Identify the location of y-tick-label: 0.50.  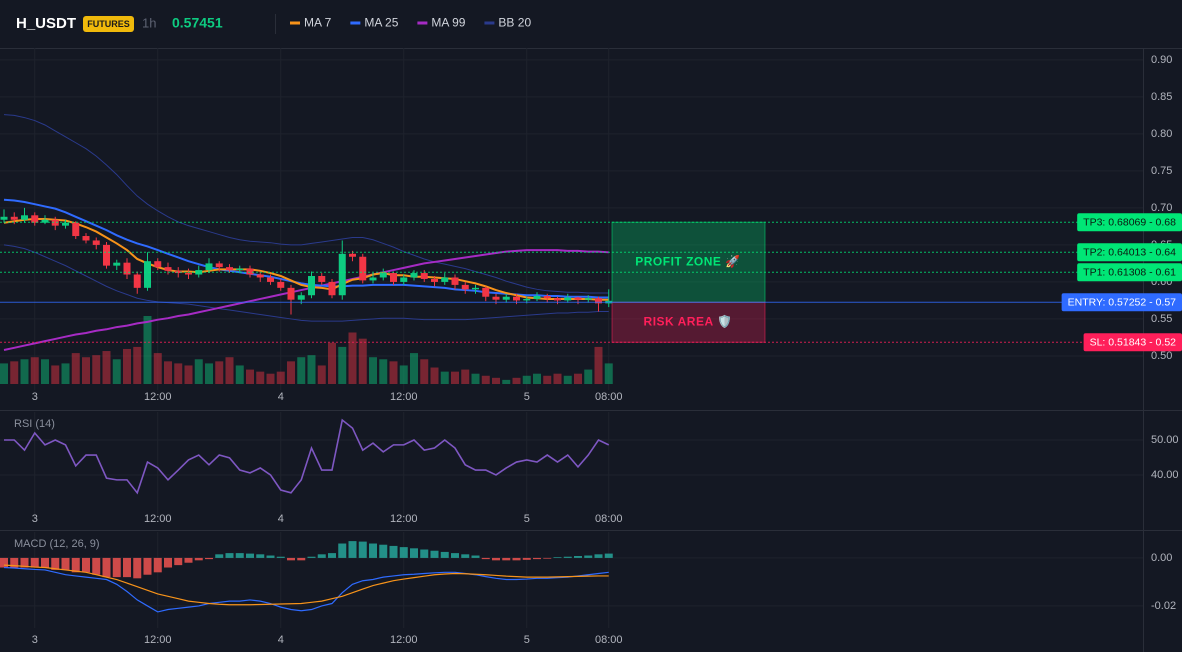
(1161, 356).